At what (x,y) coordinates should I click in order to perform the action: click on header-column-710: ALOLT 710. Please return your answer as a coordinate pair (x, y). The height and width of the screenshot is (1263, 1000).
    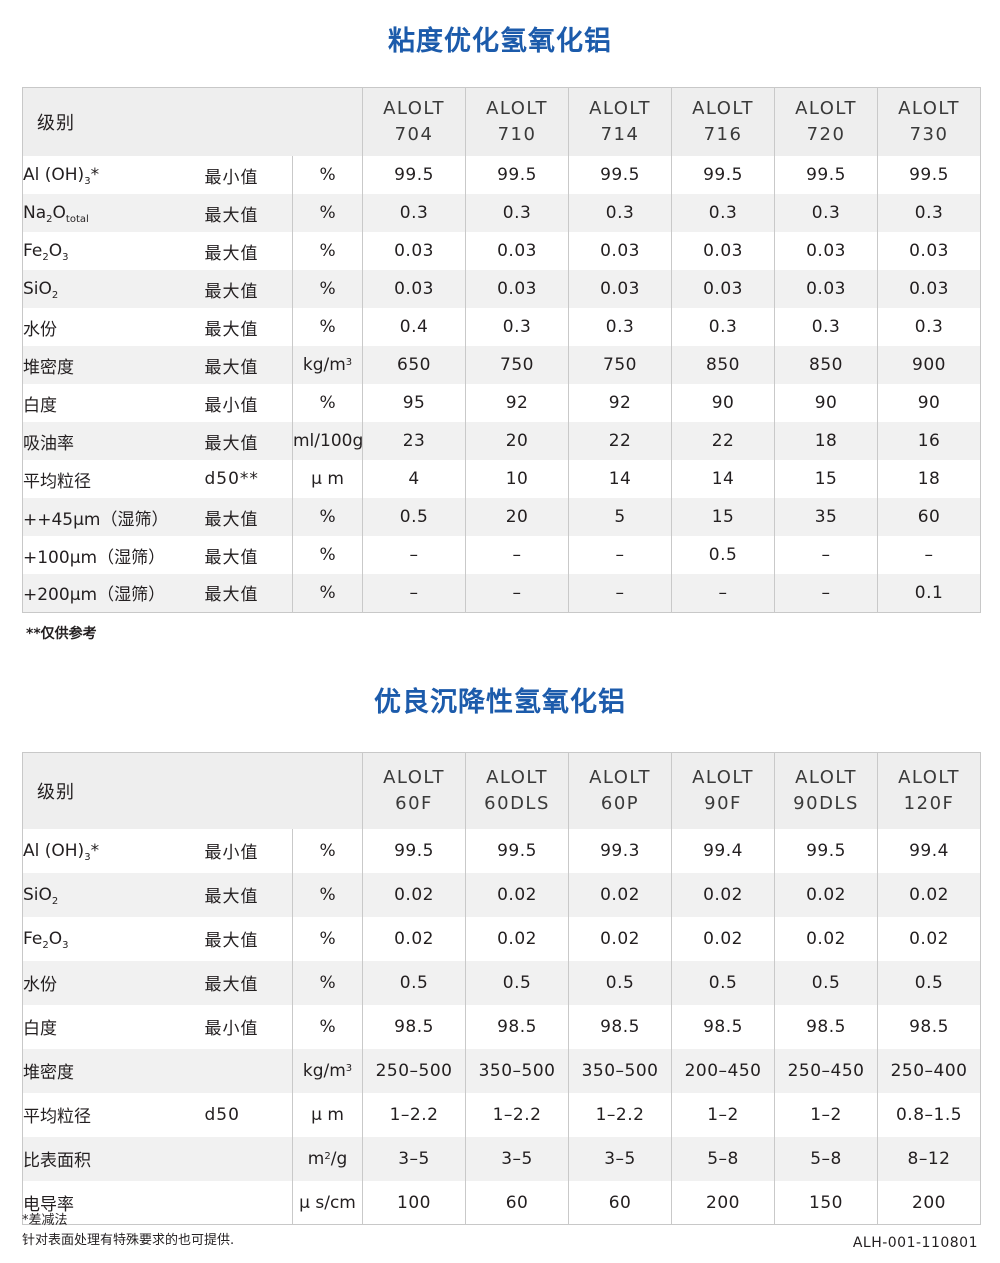
    Looking at the image, I should click on (517, 122).